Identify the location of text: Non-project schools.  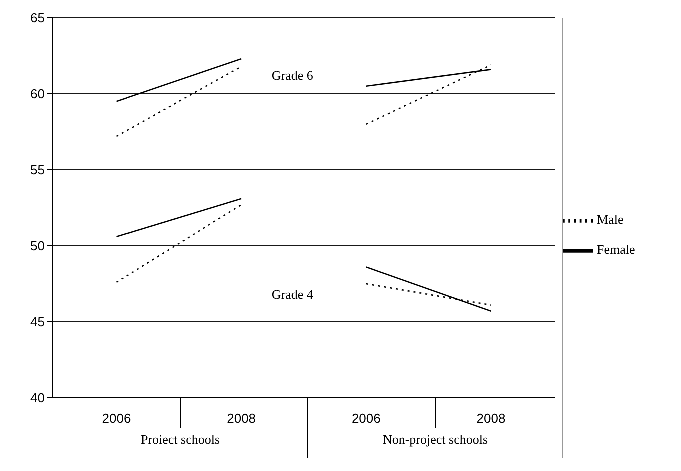
(435, 440).